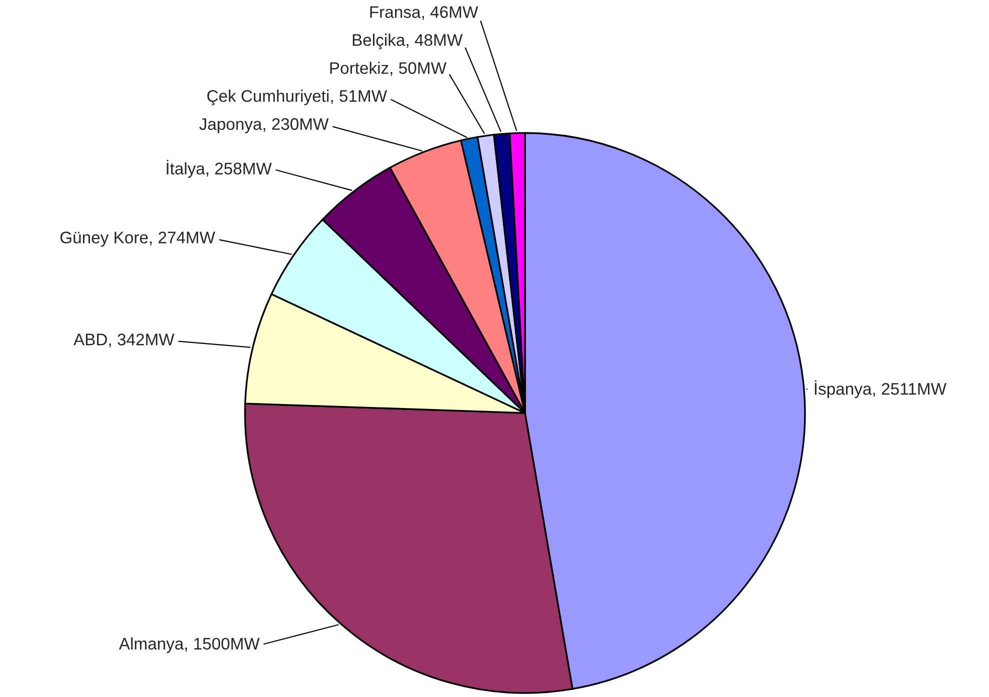 The image size is (989, 697). I want to click on slice-label: İspanya, 2511MW, so click(880, 389).